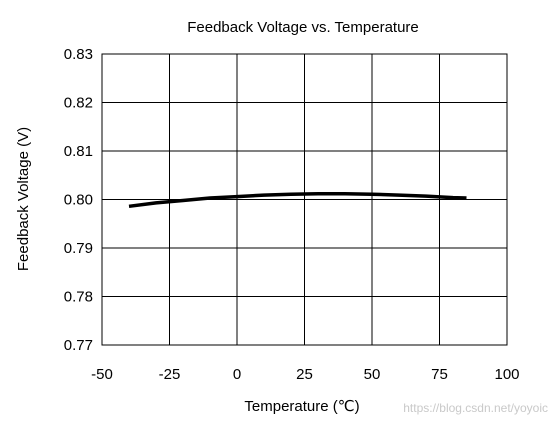 The image size is (560, 426). What do you see at coordinates (78, 54) in the screenshot?
I see `y-tick-label: 0.83` at bounding box center [78, 54].